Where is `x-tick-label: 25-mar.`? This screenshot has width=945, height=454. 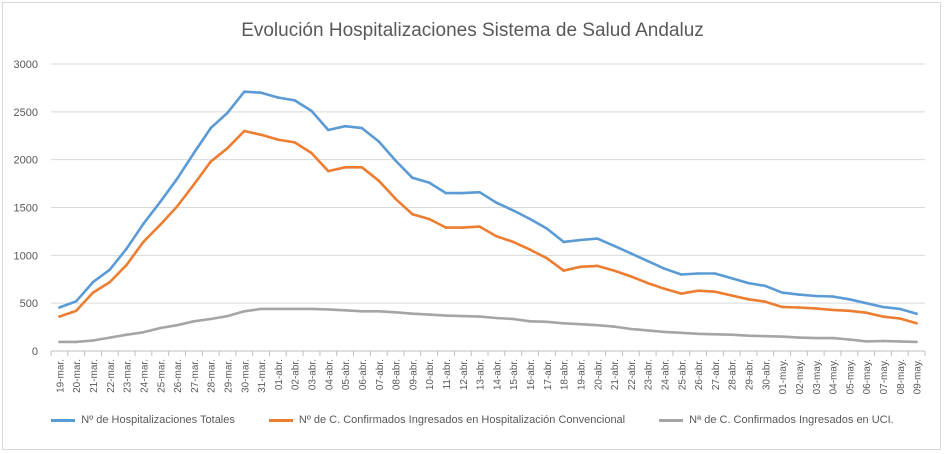
x-tick-label: 25-mar. is located at coordinates (161, 376).